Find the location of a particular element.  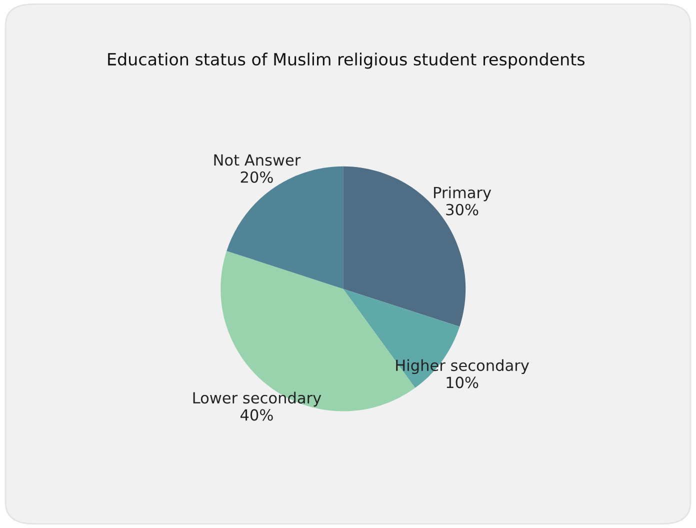

slice-label: Not Answer is located at coordinates (257, 160).